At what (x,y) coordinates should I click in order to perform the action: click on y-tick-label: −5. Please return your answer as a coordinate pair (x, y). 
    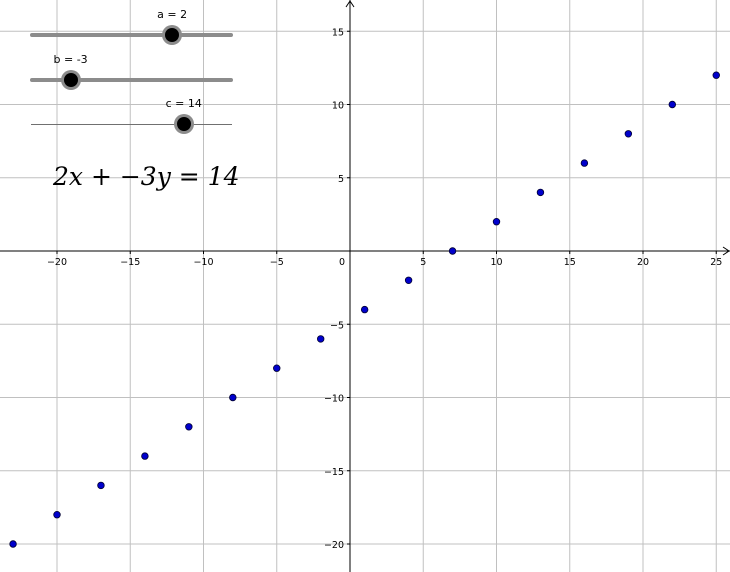
    Looking at the image, I should click on (337, 325).